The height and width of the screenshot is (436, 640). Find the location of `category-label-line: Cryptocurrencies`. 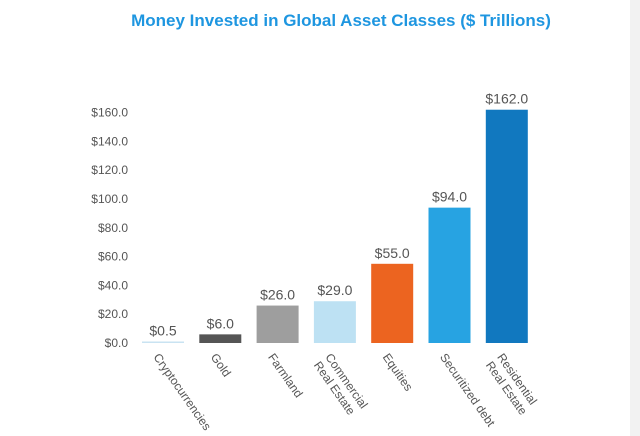

category-label-line: Cryptocurrencies is located at coordinates (182, 392).